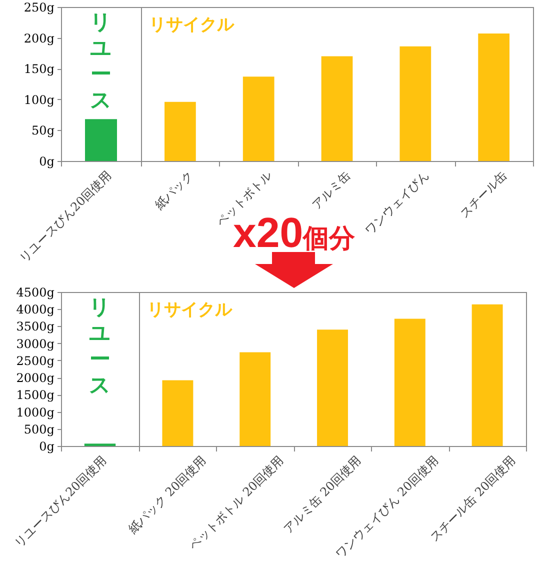 The height and width of the screenshot is (567, 536). What do you see at coordinates (174, 190) in the screenshot?
I see `x-tick-label: 紙パック` at bounding box center [174, 190].